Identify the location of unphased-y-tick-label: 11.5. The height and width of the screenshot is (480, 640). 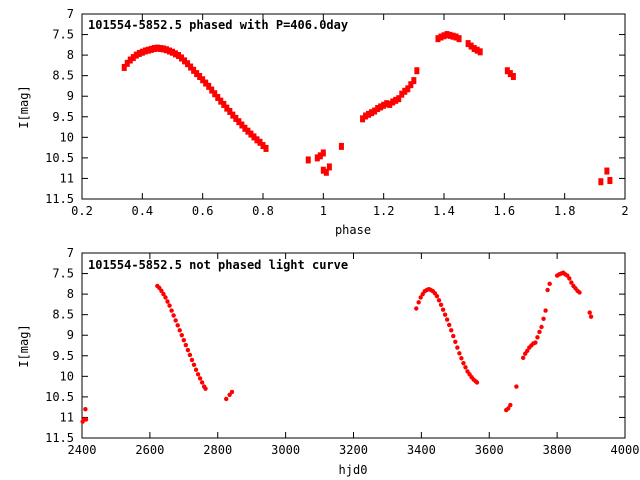
(59, 438).